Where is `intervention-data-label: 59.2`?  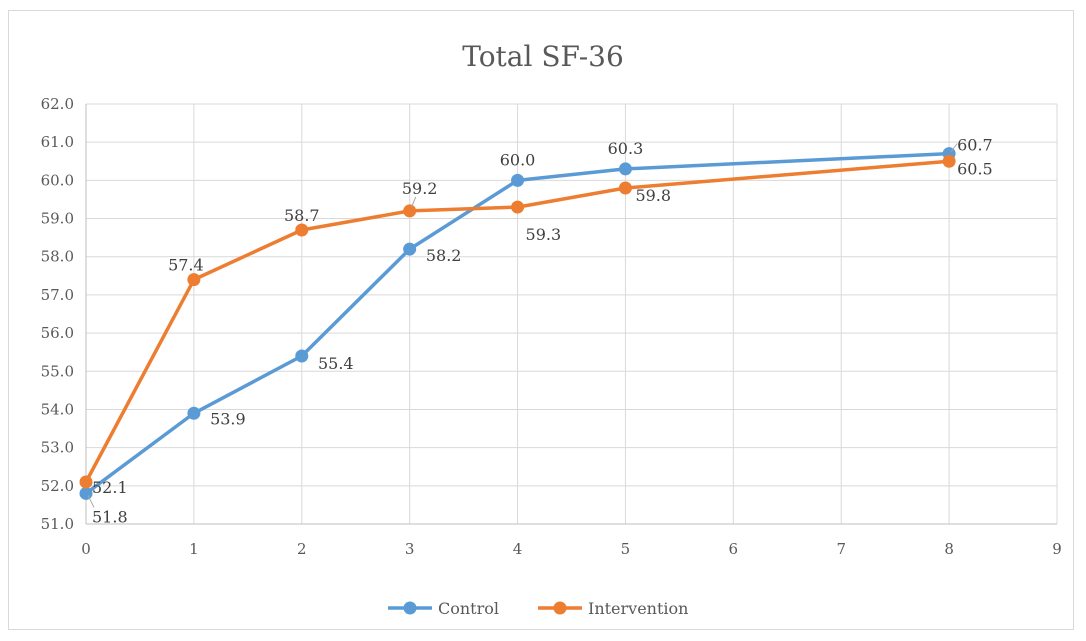
intervention-data-label: 59.2 is located at coordinates (420, 188).